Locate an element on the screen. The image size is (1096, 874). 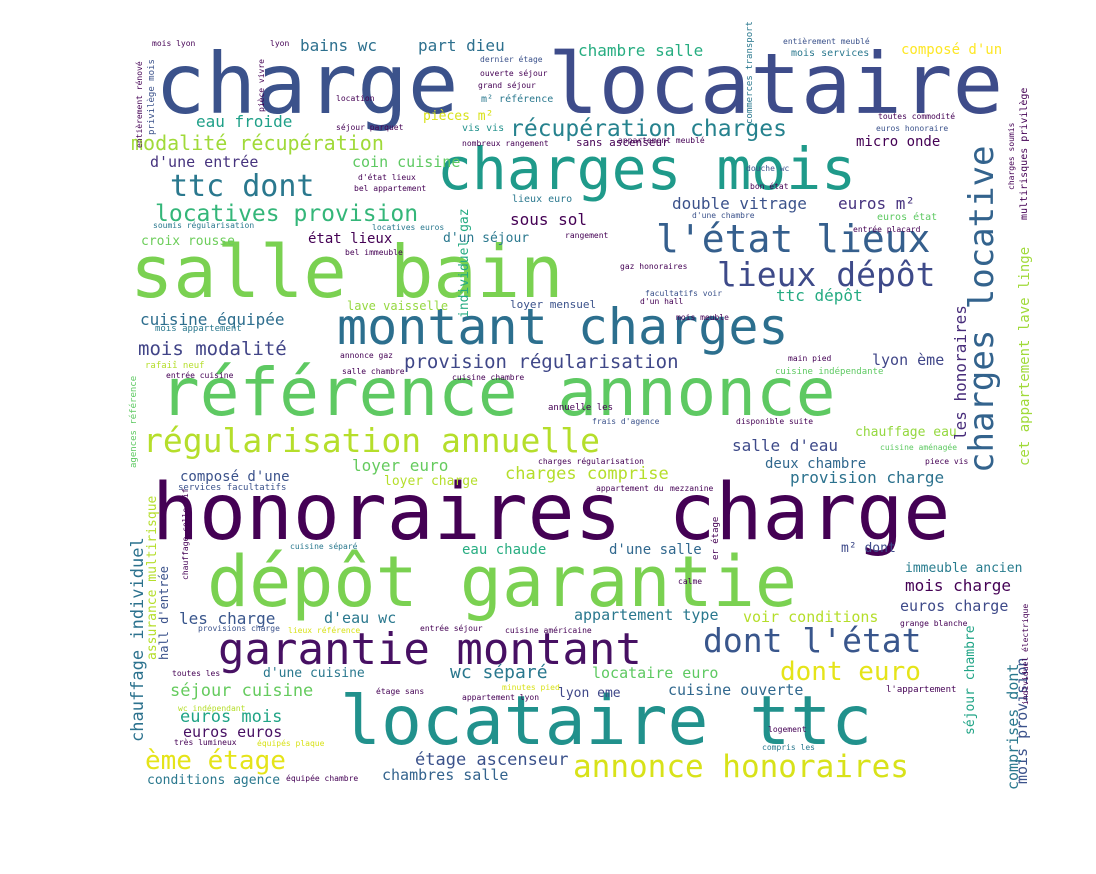
word-cloud-term: main pied is located at coordinates (810, 358).